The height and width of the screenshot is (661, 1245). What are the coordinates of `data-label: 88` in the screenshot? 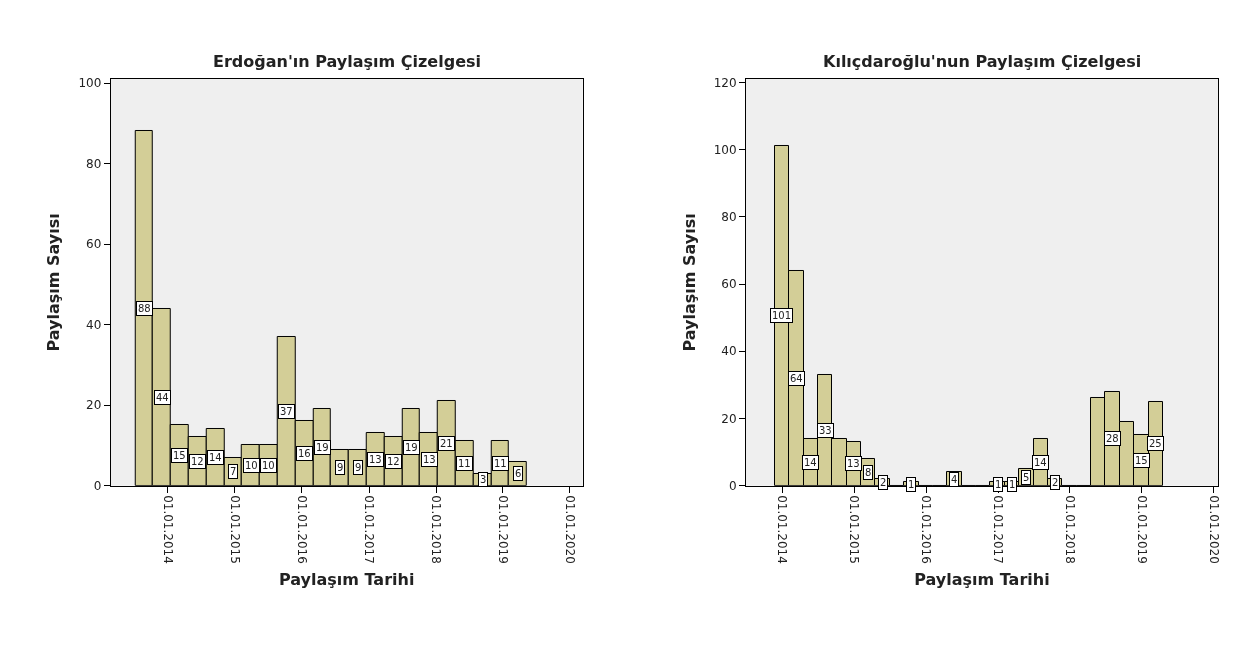 It's located at (144, 308).